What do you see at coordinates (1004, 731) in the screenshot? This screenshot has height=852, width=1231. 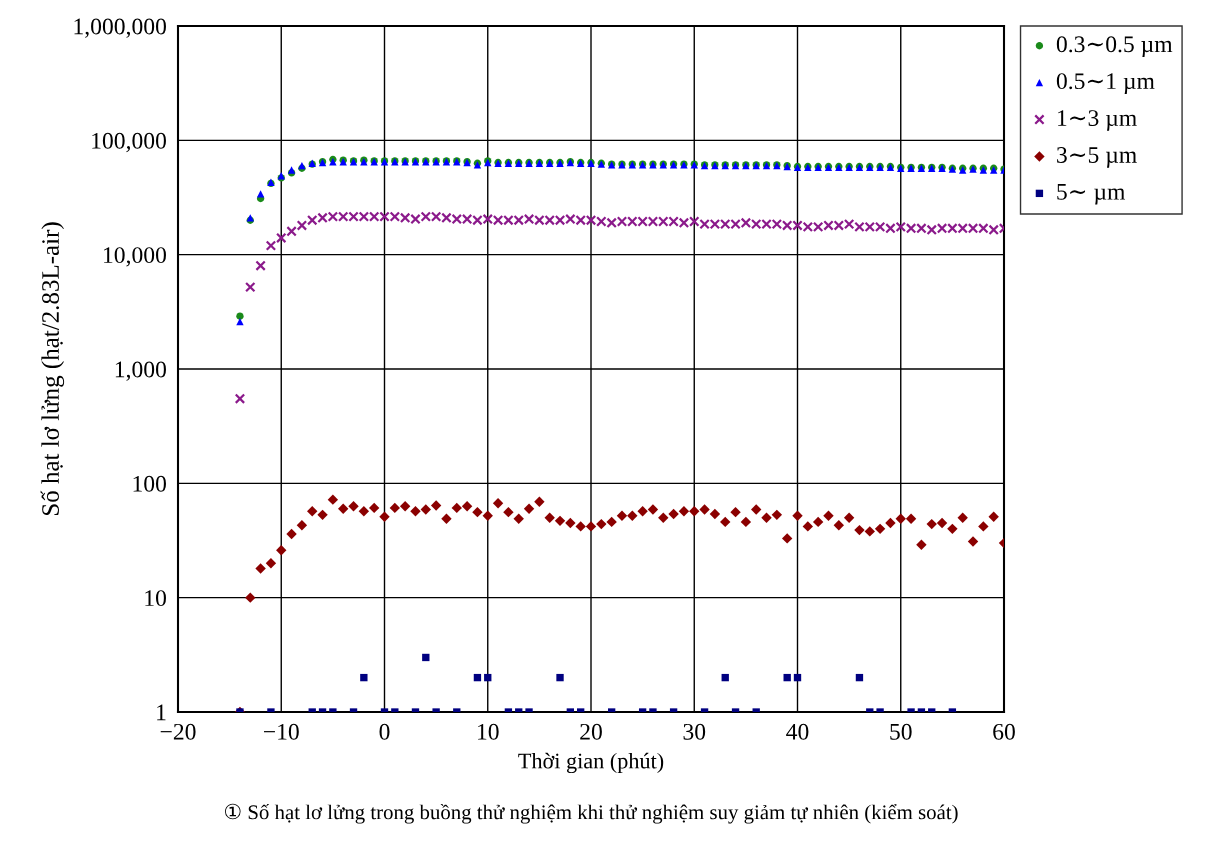 I see `x-tick-label: 60` at bounding box center [1004, 731].